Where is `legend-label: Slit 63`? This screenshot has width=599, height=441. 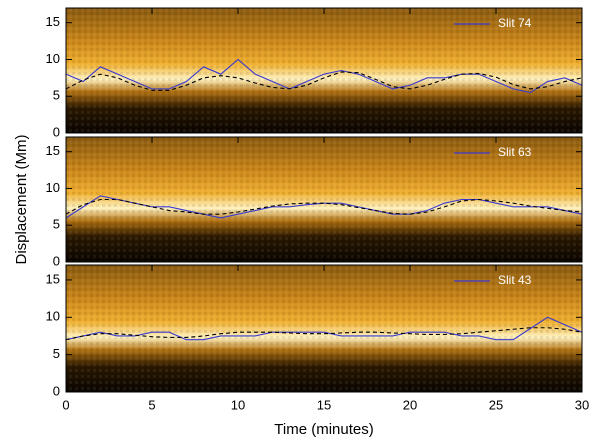 legend-label: Slit 63 is located at coordinates (515, 152).